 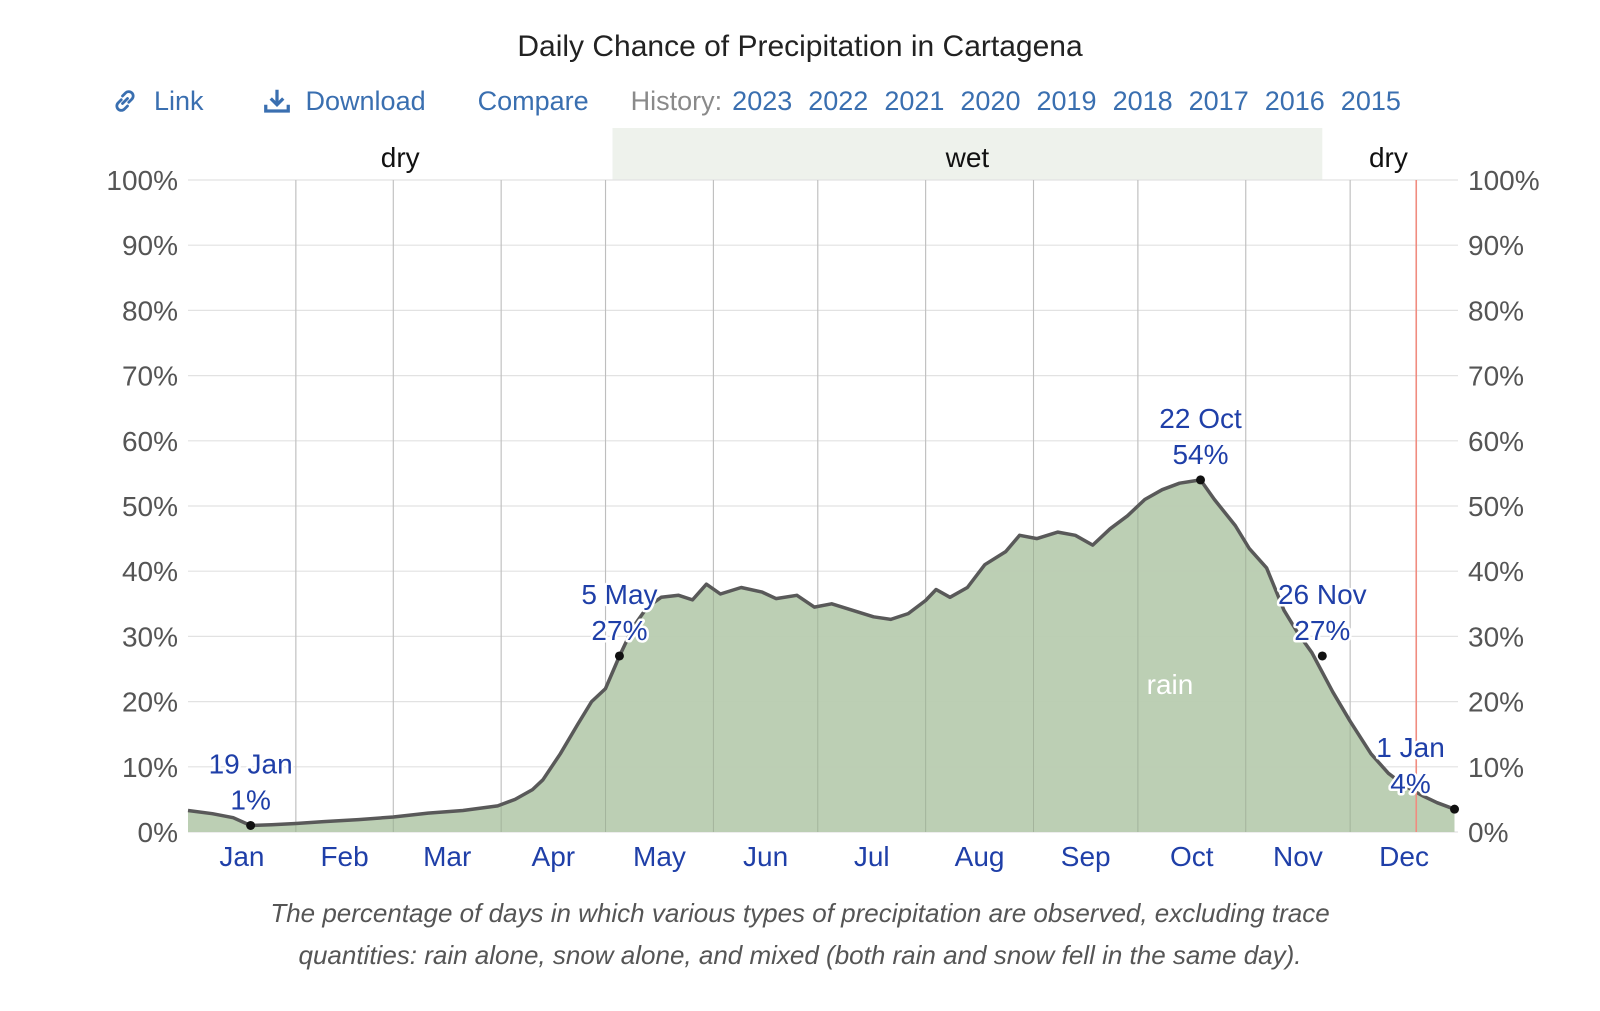 I want to click on annotation-value: 54%, so click(x=1200, y=454).